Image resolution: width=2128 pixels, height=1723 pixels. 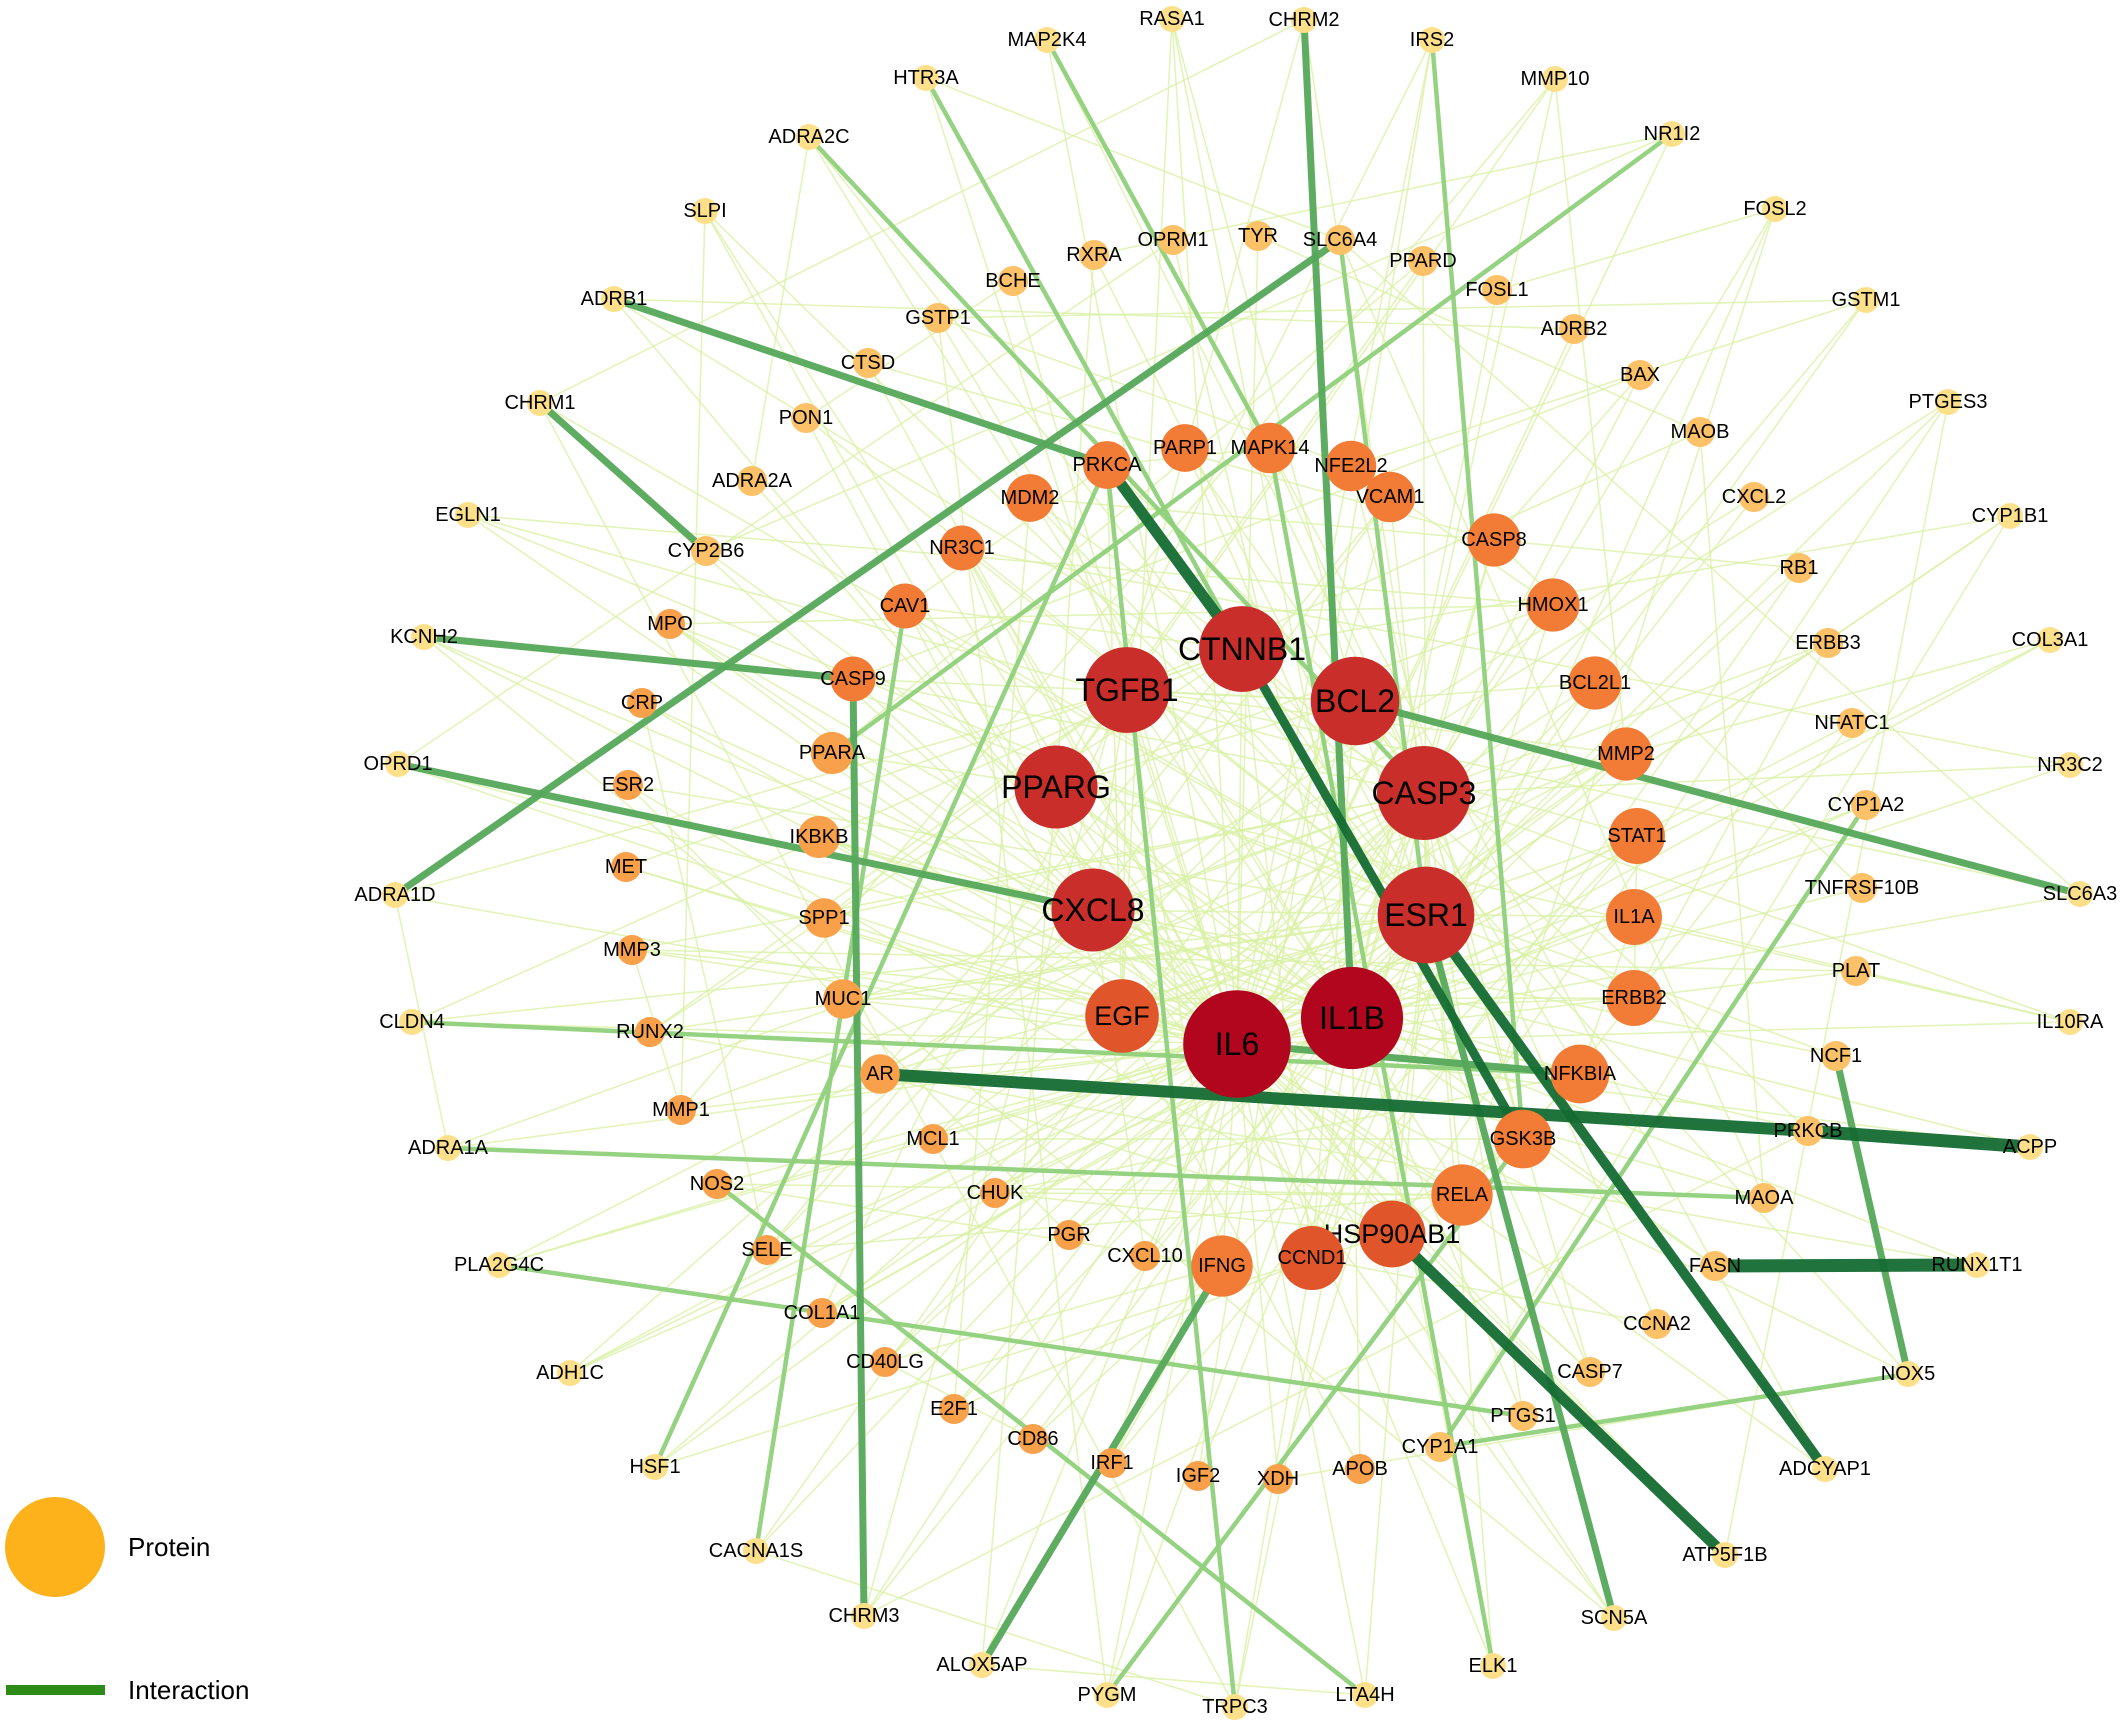 I want to click on node-rxra: RXRA, so click(x=1094, y=255).